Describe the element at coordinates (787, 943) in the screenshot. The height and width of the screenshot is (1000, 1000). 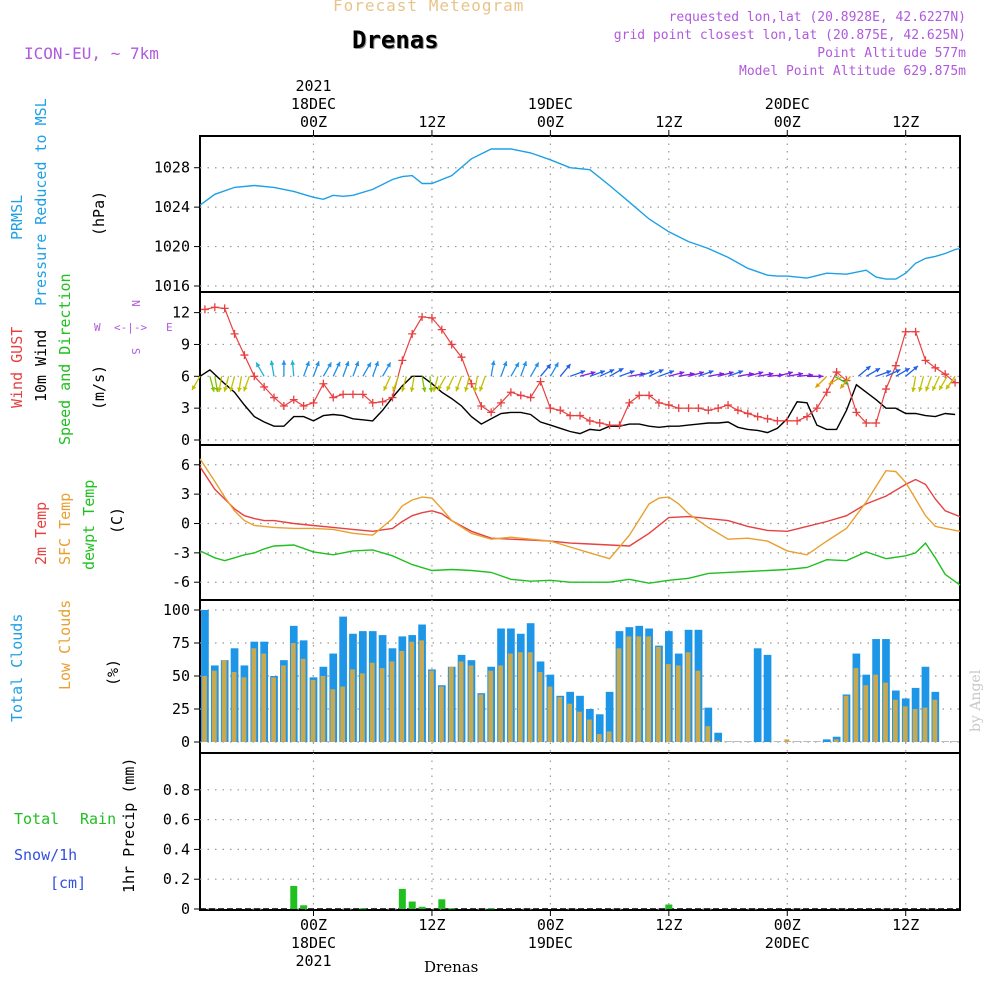
I see `xdate-label-bottom: 20DEC` at that location.